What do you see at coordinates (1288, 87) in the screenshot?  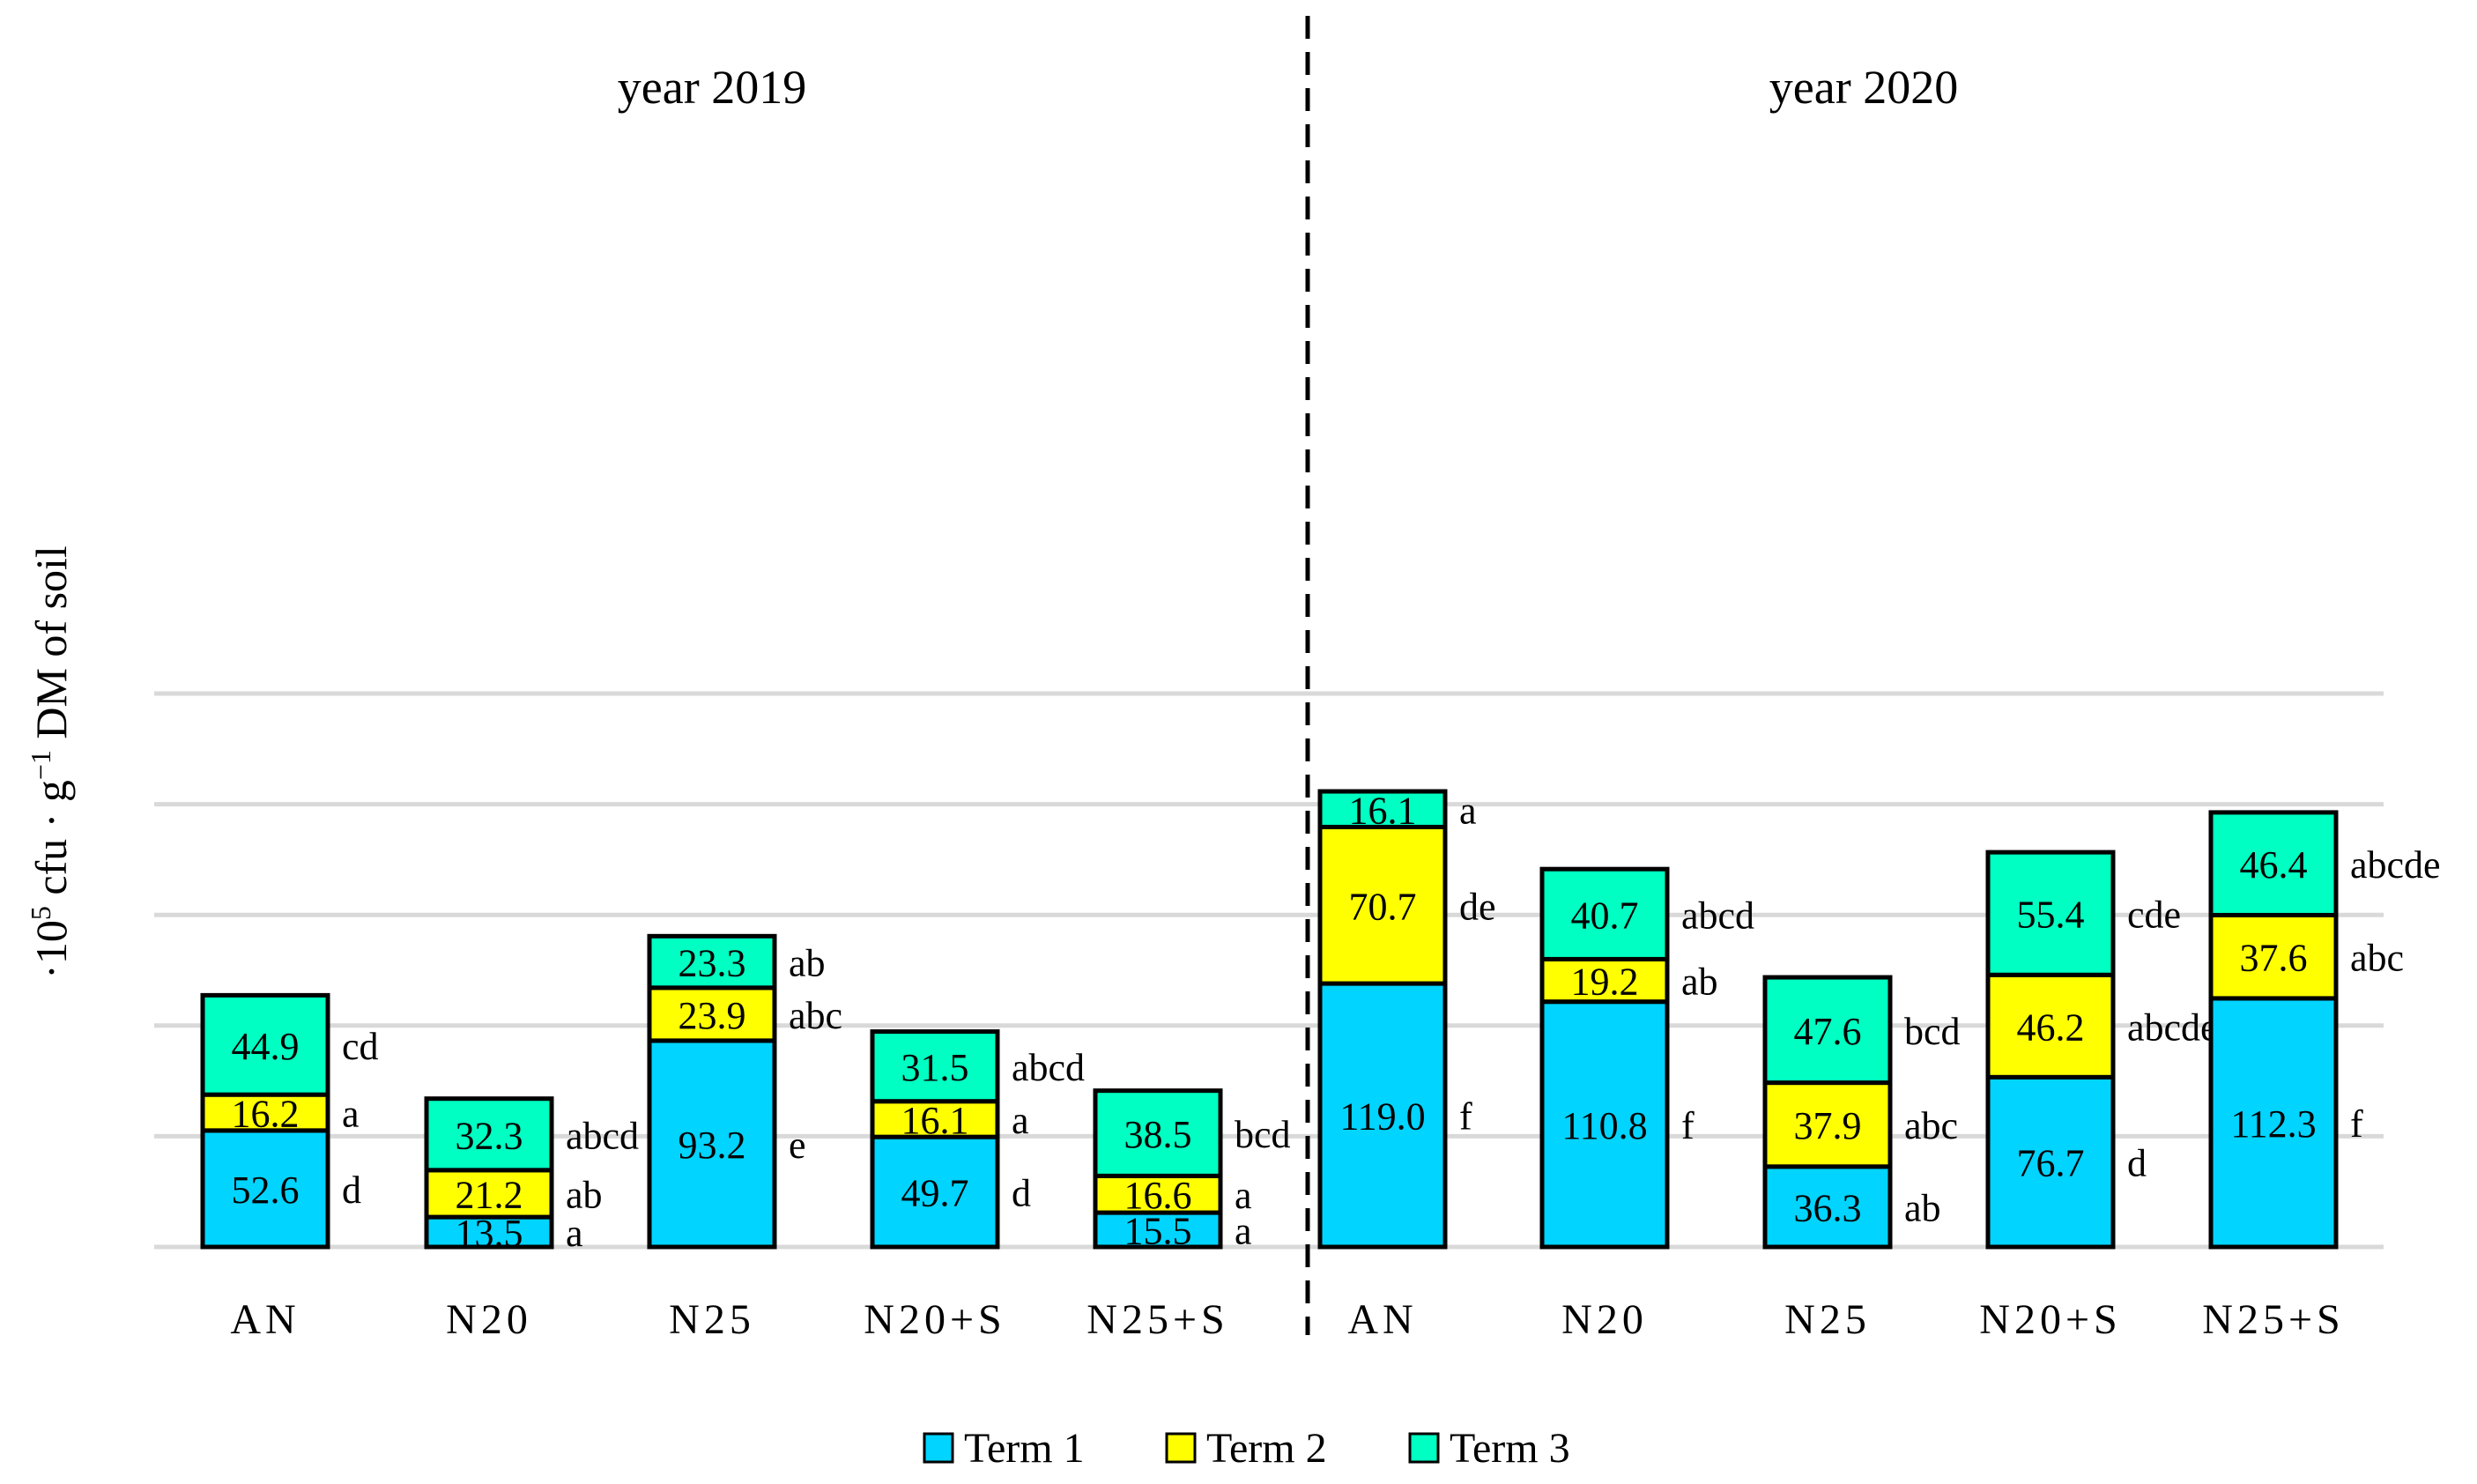 I see `year-labels: year 2019 year 2020` at bounding box center [1288, 87].